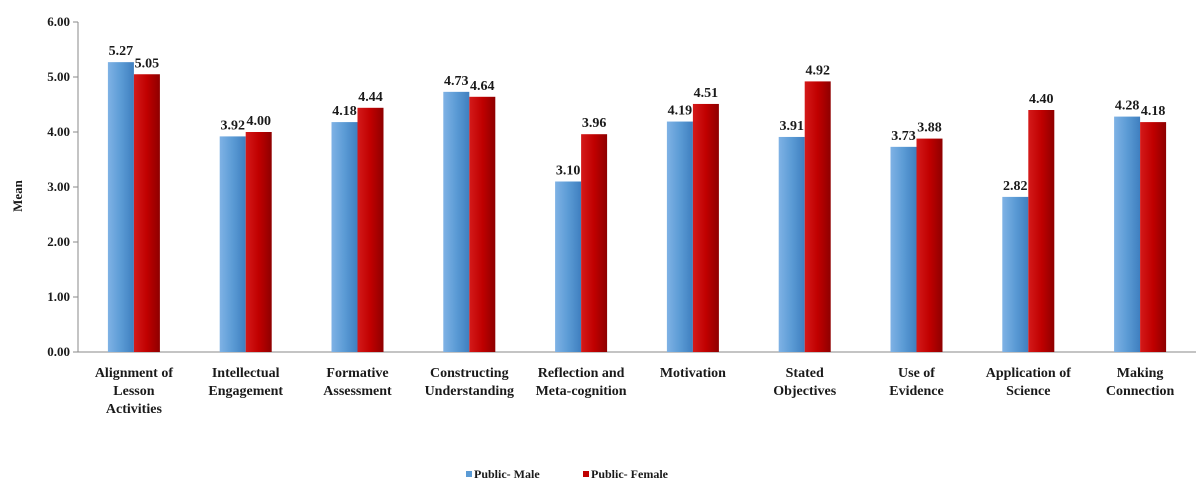 The width and height of the screenshot is (1198, 485). Describe the element at coordinates (58, 296) in the screenshot. I see `y-tick-label: 1.00` at that location.